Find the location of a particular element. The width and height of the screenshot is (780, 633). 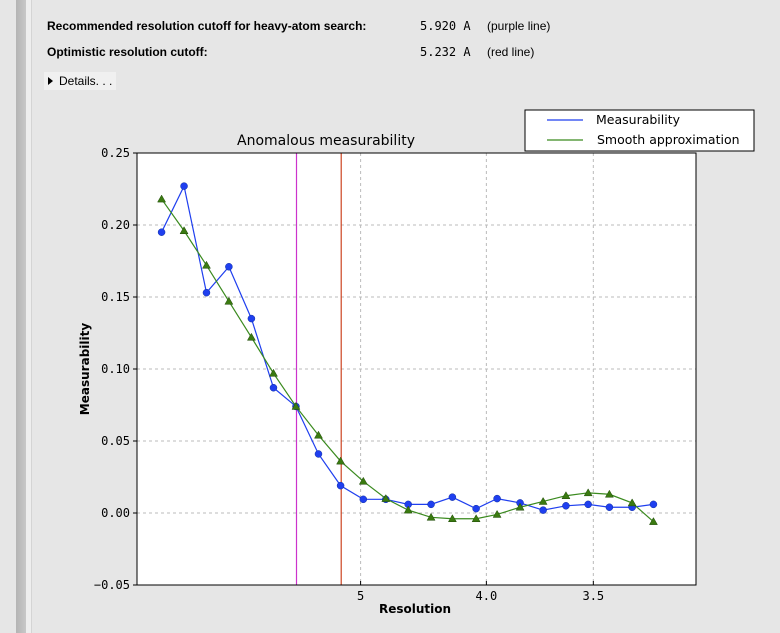

optimistic-cutoff-note: (red line) is located at coordinates (511, 52).